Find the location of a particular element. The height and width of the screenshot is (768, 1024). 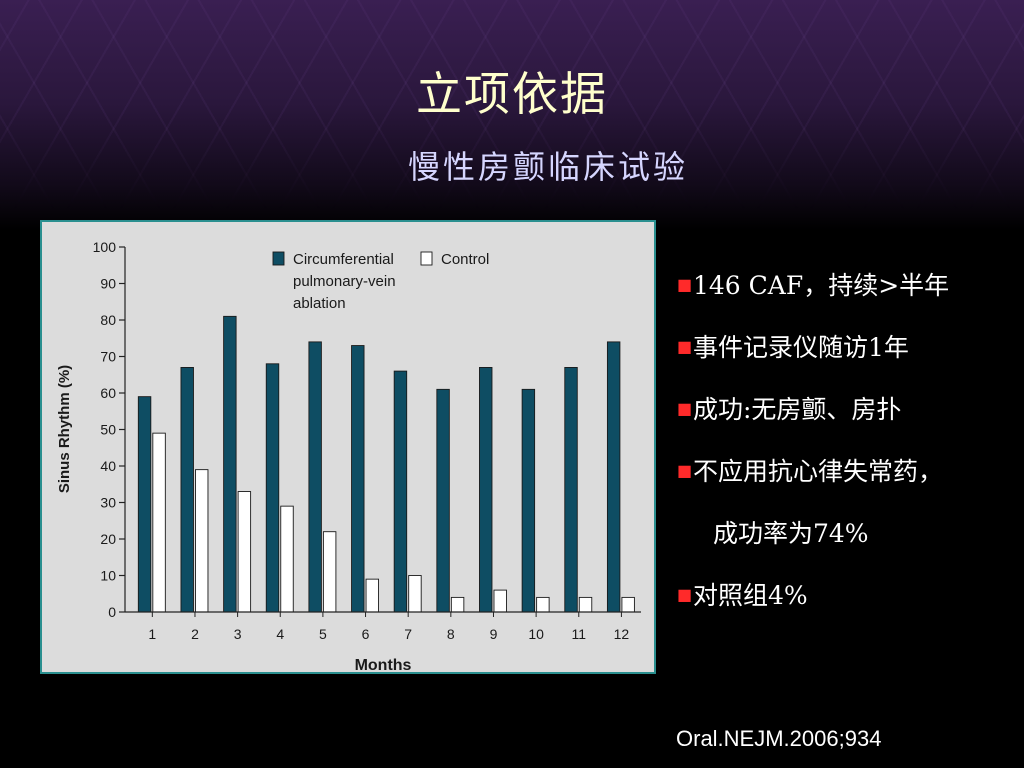

x-tick-label: 7 is located at coordinates (408, 634).